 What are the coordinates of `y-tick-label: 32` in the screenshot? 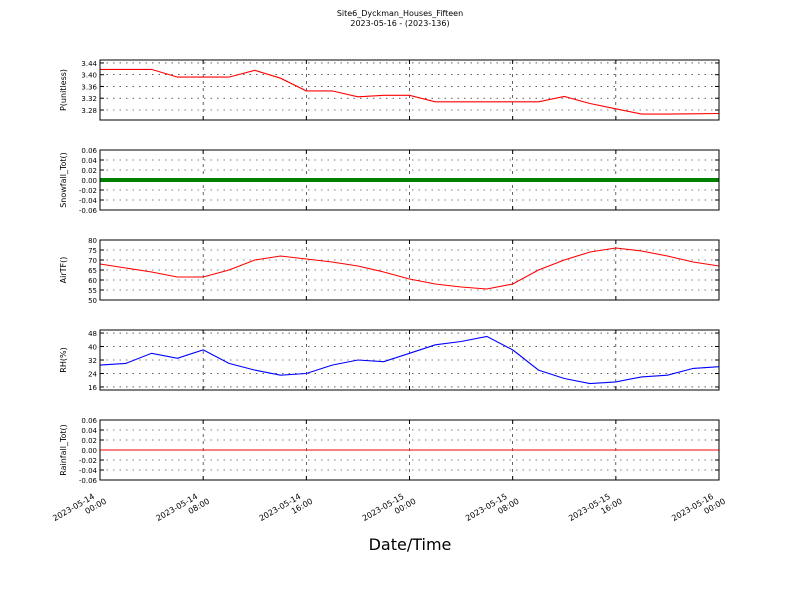 It's located at (92, 361).